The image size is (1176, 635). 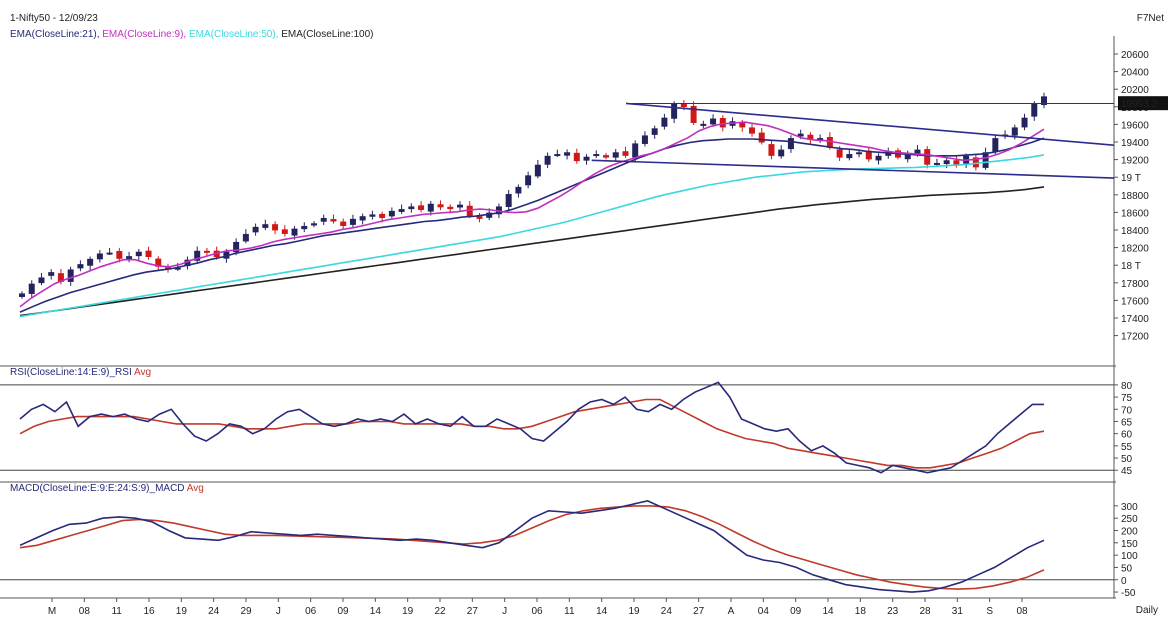 What do you see at coordinates (1129, 556) in the screenshot?
I see `macd-y-tick-label: 100` at bounding box center [1129, 556].